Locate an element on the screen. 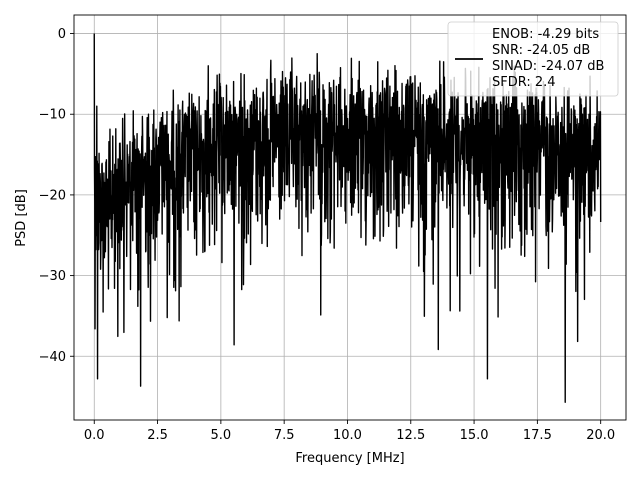  y-ticks: 0 −10 −20 −30 −40 is located at coordinates (56, 196).